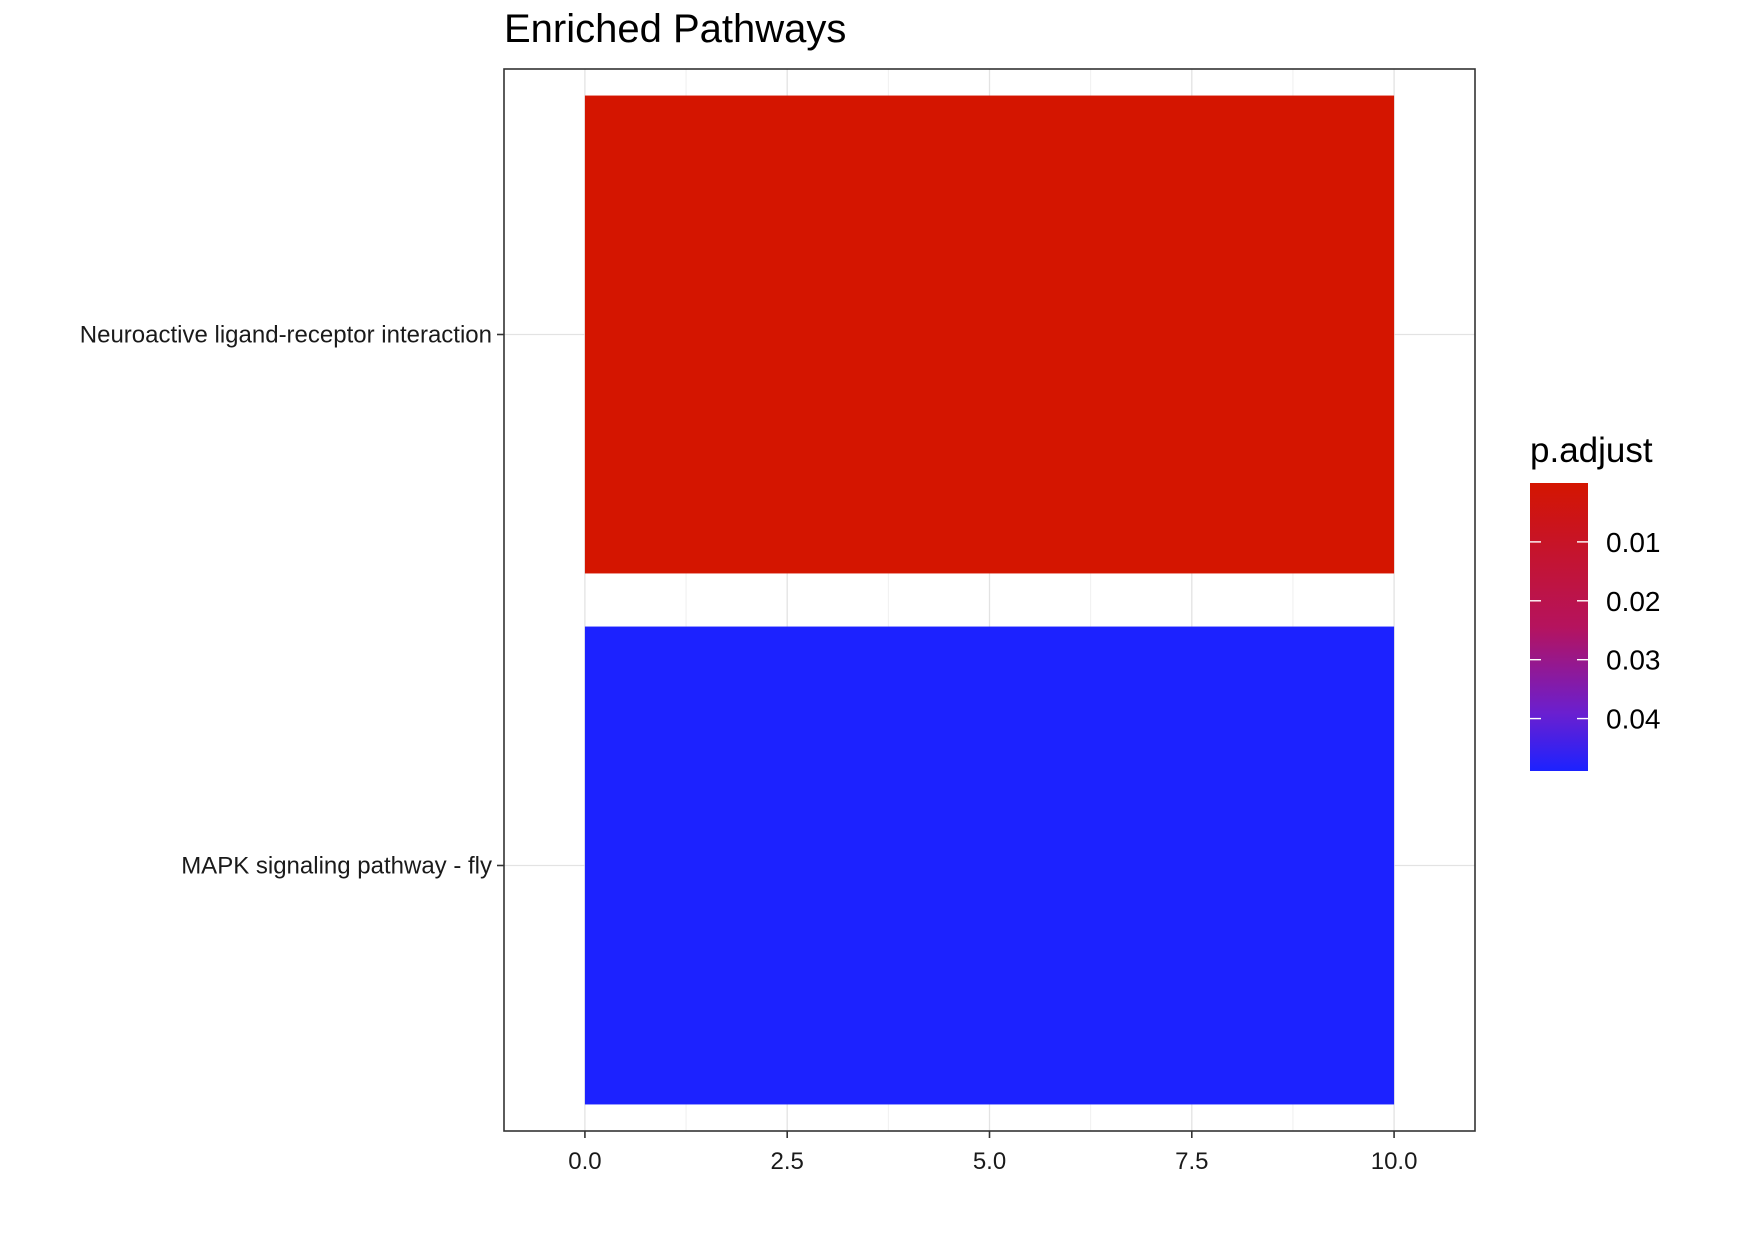 This screenshot has width=1759, height=1234. Describe the element at coordinates (286, 335) in the screenshot. I see `y-tick-label: Neuroactive ligand-receptor interaction` at that location.